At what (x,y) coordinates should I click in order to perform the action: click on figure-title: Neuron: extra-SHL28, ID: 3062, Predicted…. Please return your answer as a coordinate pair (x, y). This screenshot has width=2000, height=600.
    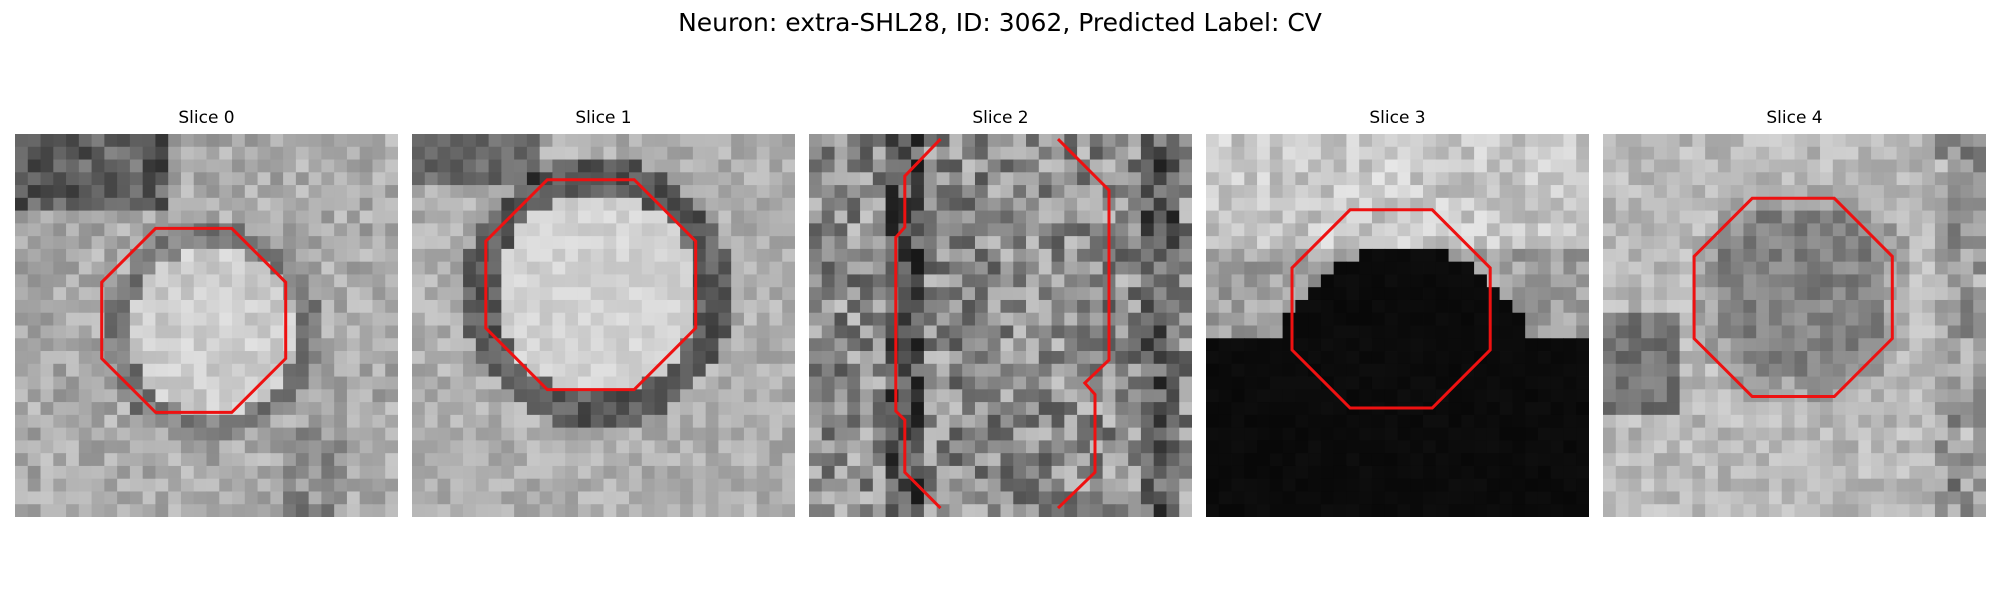
    Looking at the image, I should click on (1000, 22).